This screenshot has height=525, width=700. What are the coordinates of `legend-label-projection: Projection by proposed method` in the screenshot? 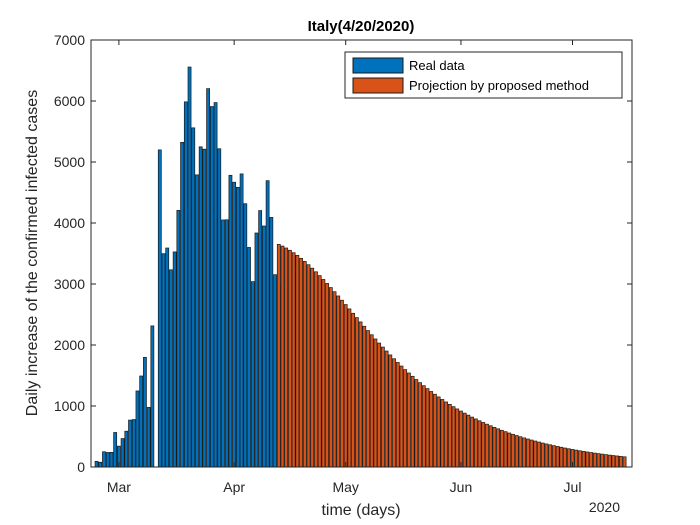 It's located at (499, 85).